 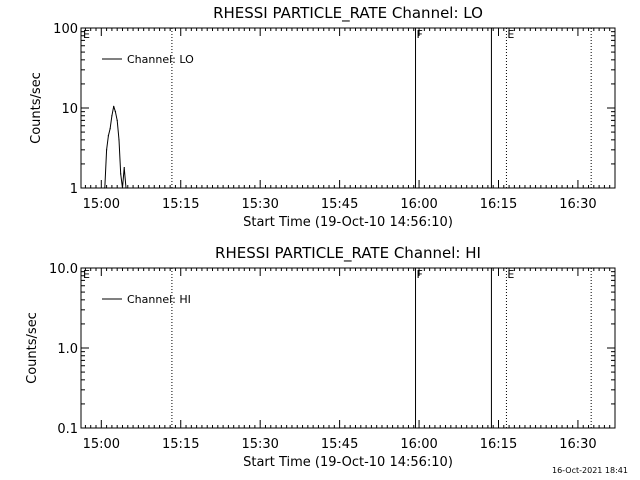 What do you see at coordinates (420, 34) in the screenshot?
I see `panel-1-event-marker-label: F` at bounding box center [420, 34].